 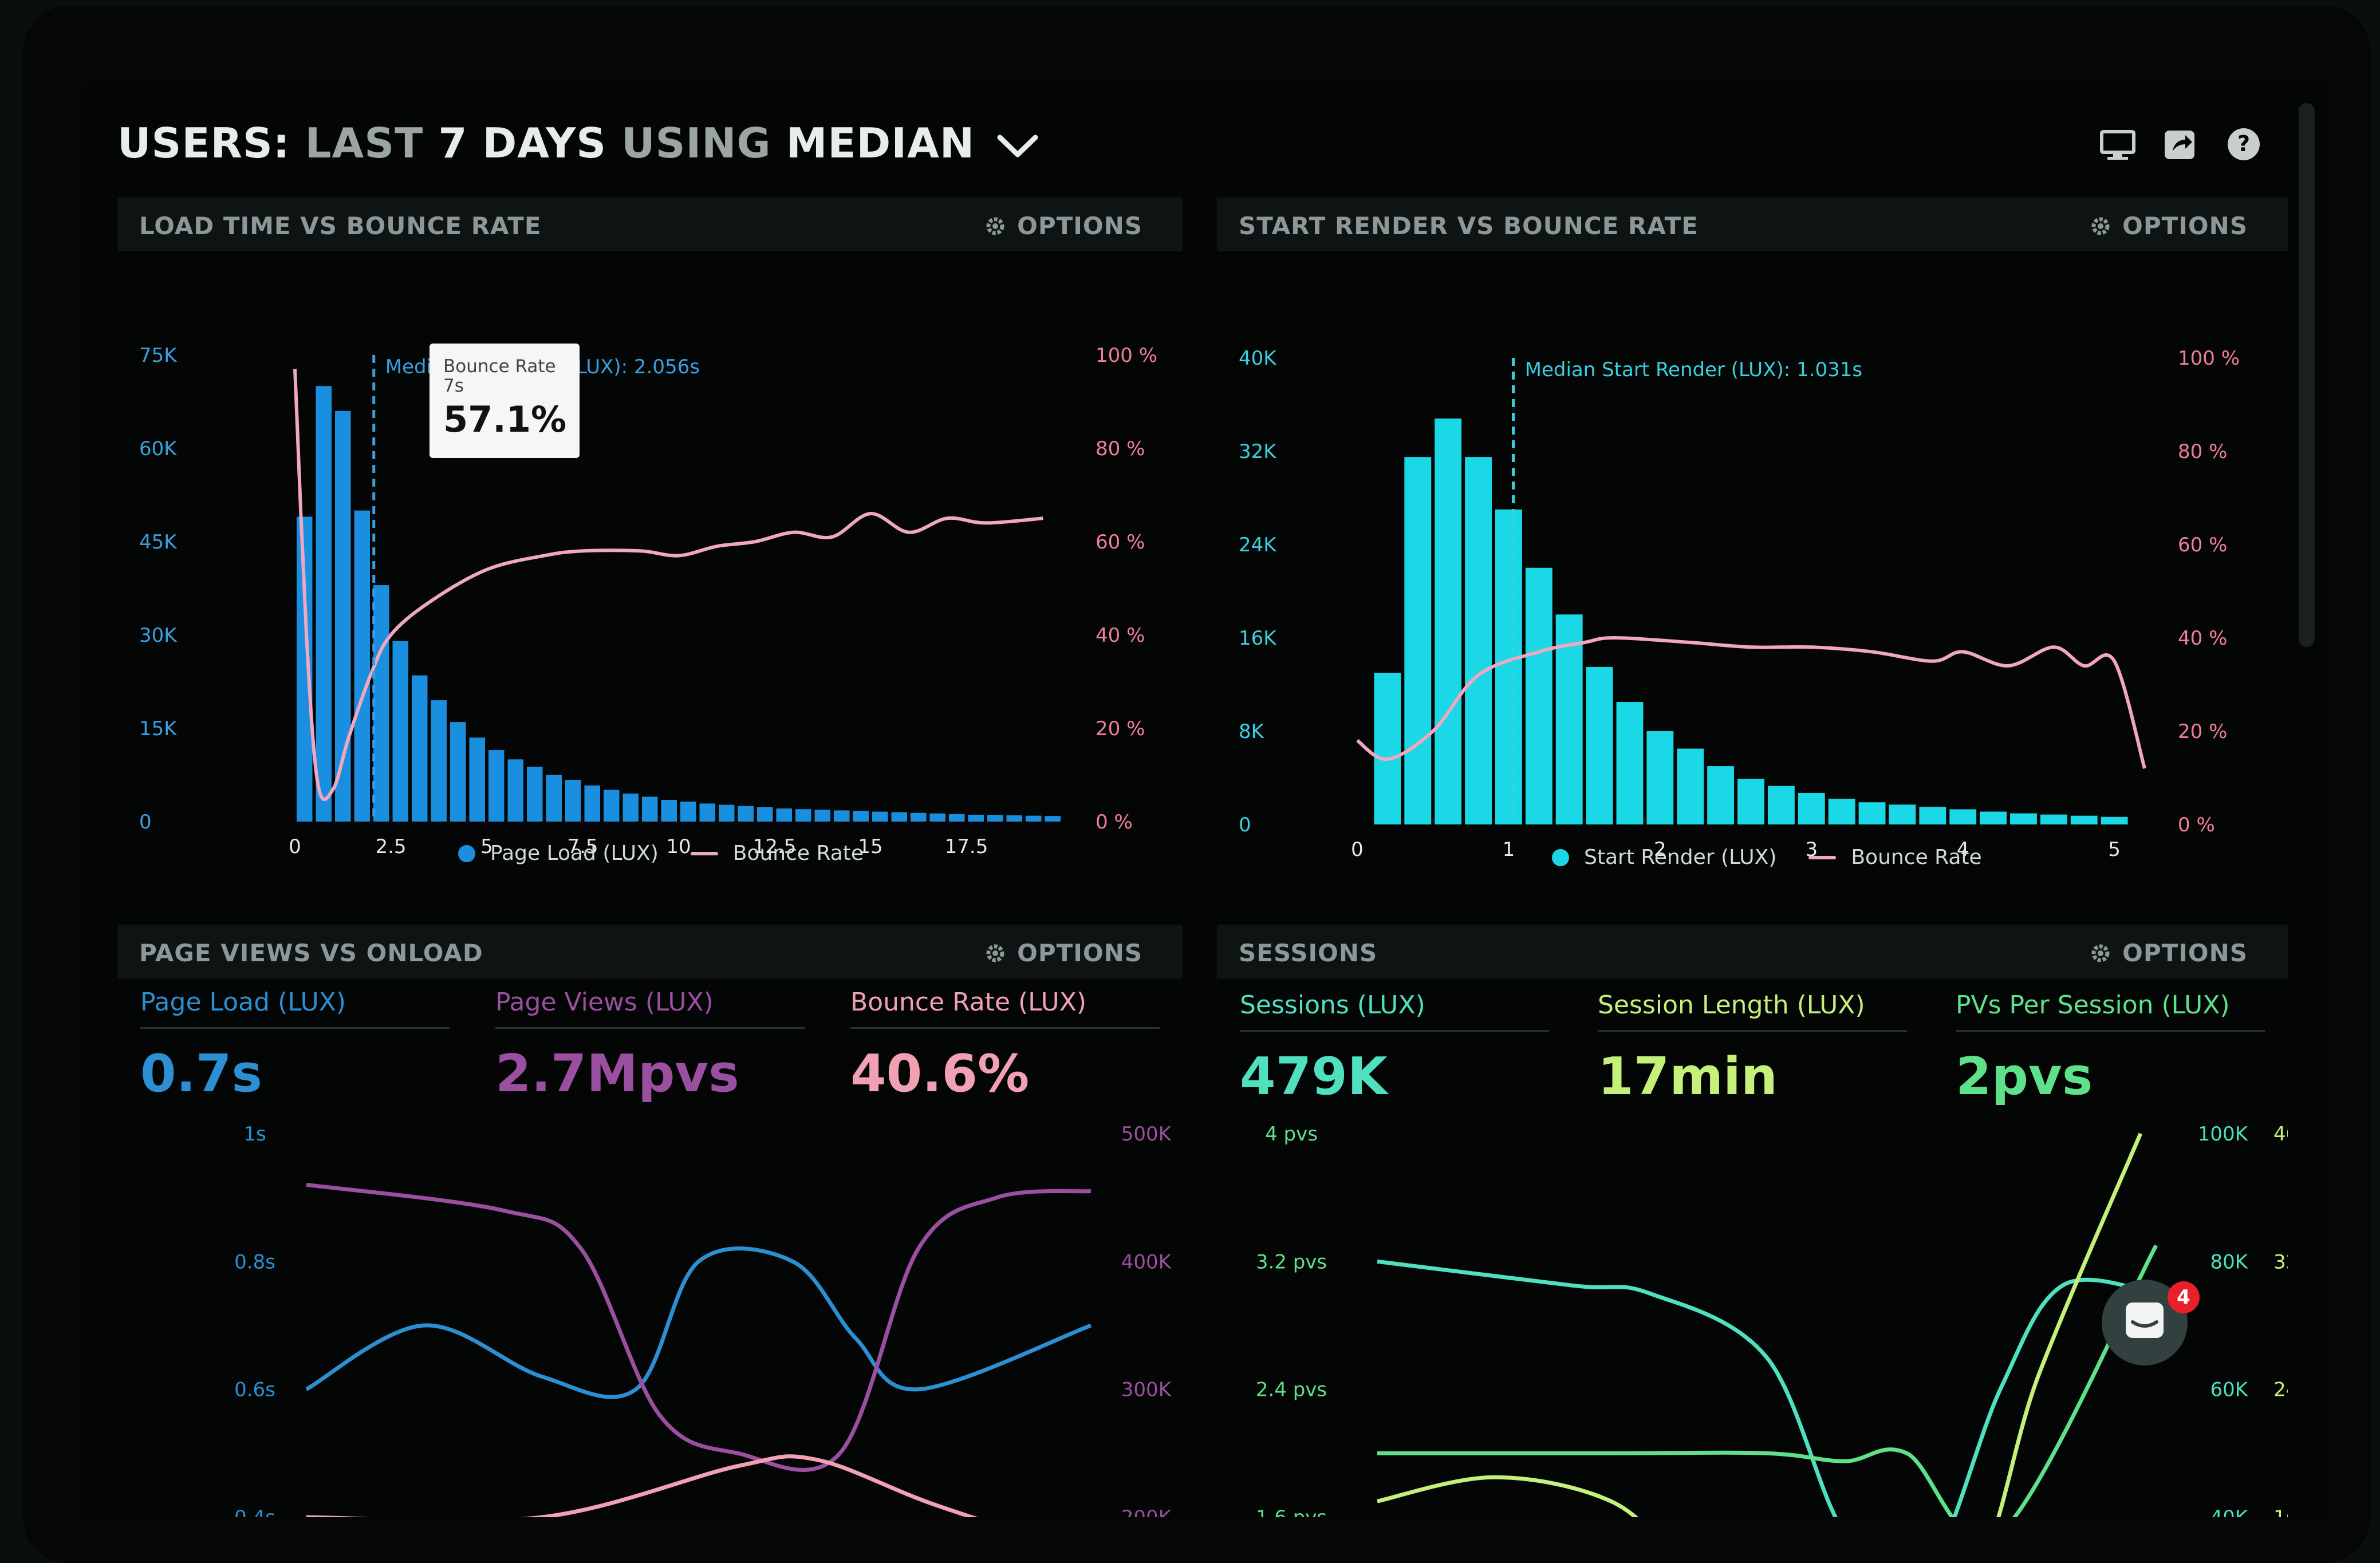 What do you see at coordinates (1258, 545) in the screenshot?
I see `y-tick-left: 24K` at bounding box center [1258, 545].